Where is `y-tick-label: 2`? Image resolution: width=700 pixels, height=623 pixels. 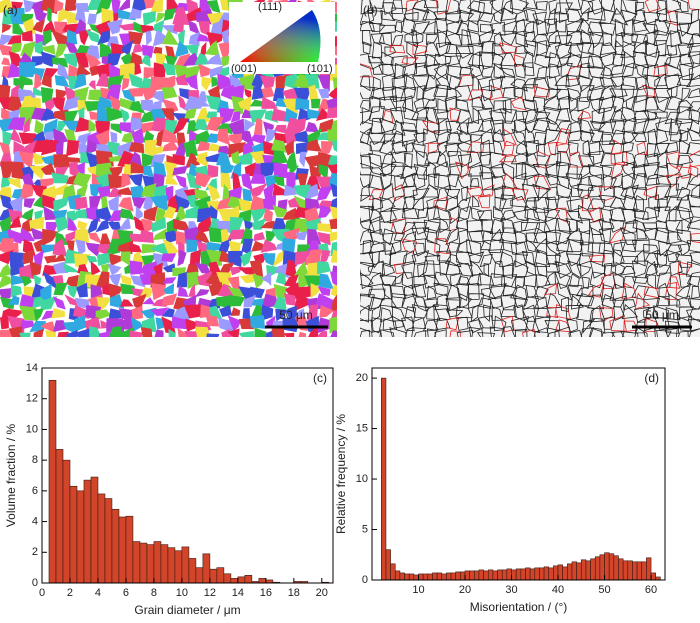 y-tick-label: 2 is located at coordinates (35, 552).